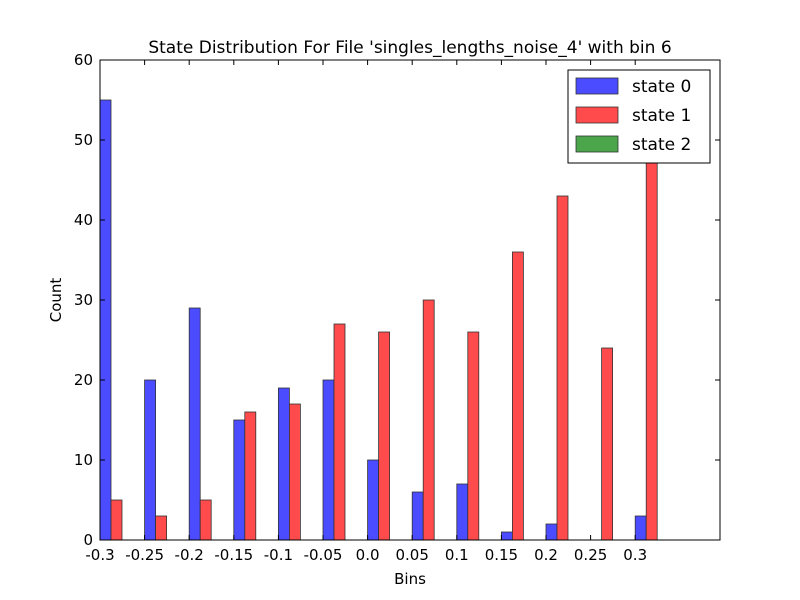  Describe the element at coordinates (635, 555) in the screenshot. I see `x-tick-label: 0.3` at that location.